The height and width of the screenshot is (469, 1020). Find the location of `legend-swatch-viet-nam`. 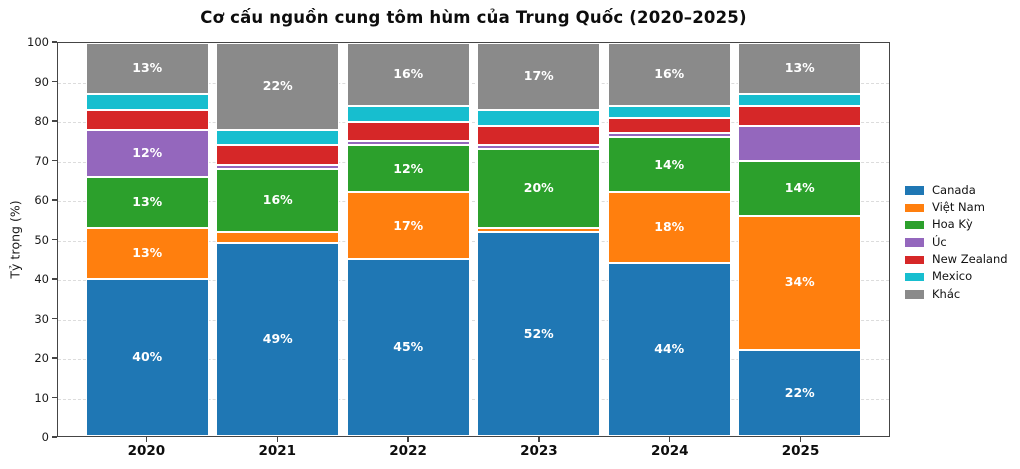

legend-swatch-viet-nam is located at coordinates (914, 208).